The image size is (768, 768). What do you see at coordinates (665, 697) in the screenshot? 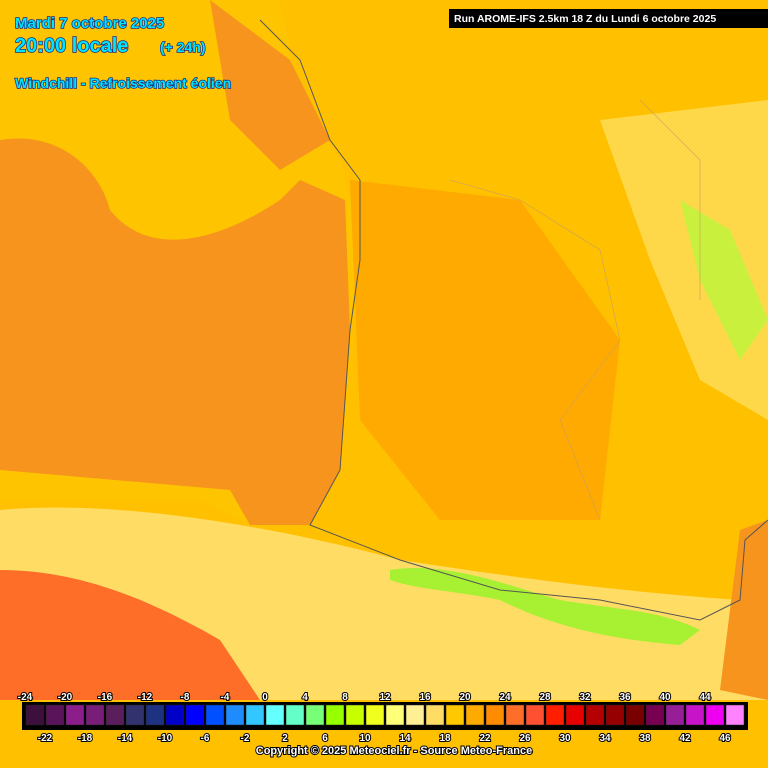
I see `legend-label: 40` at bounding box center [665, 697].